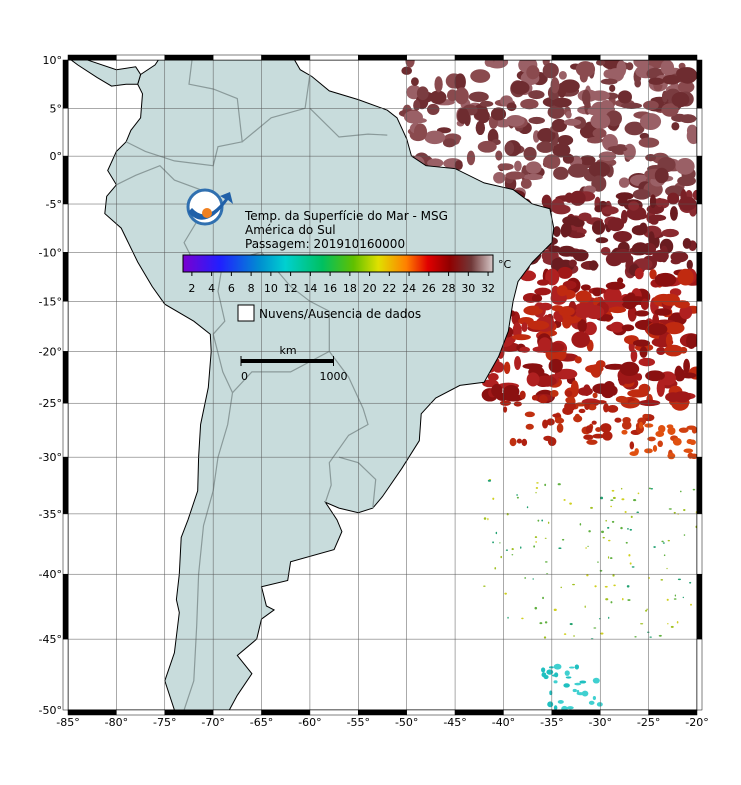 Image resolution: width=741 pixels, height=785 pixels. What do you see at coordinates (325, 244) in the screenshot?
I see `title-line: Passagem: 201910160000` at bounding box center [325, 244].